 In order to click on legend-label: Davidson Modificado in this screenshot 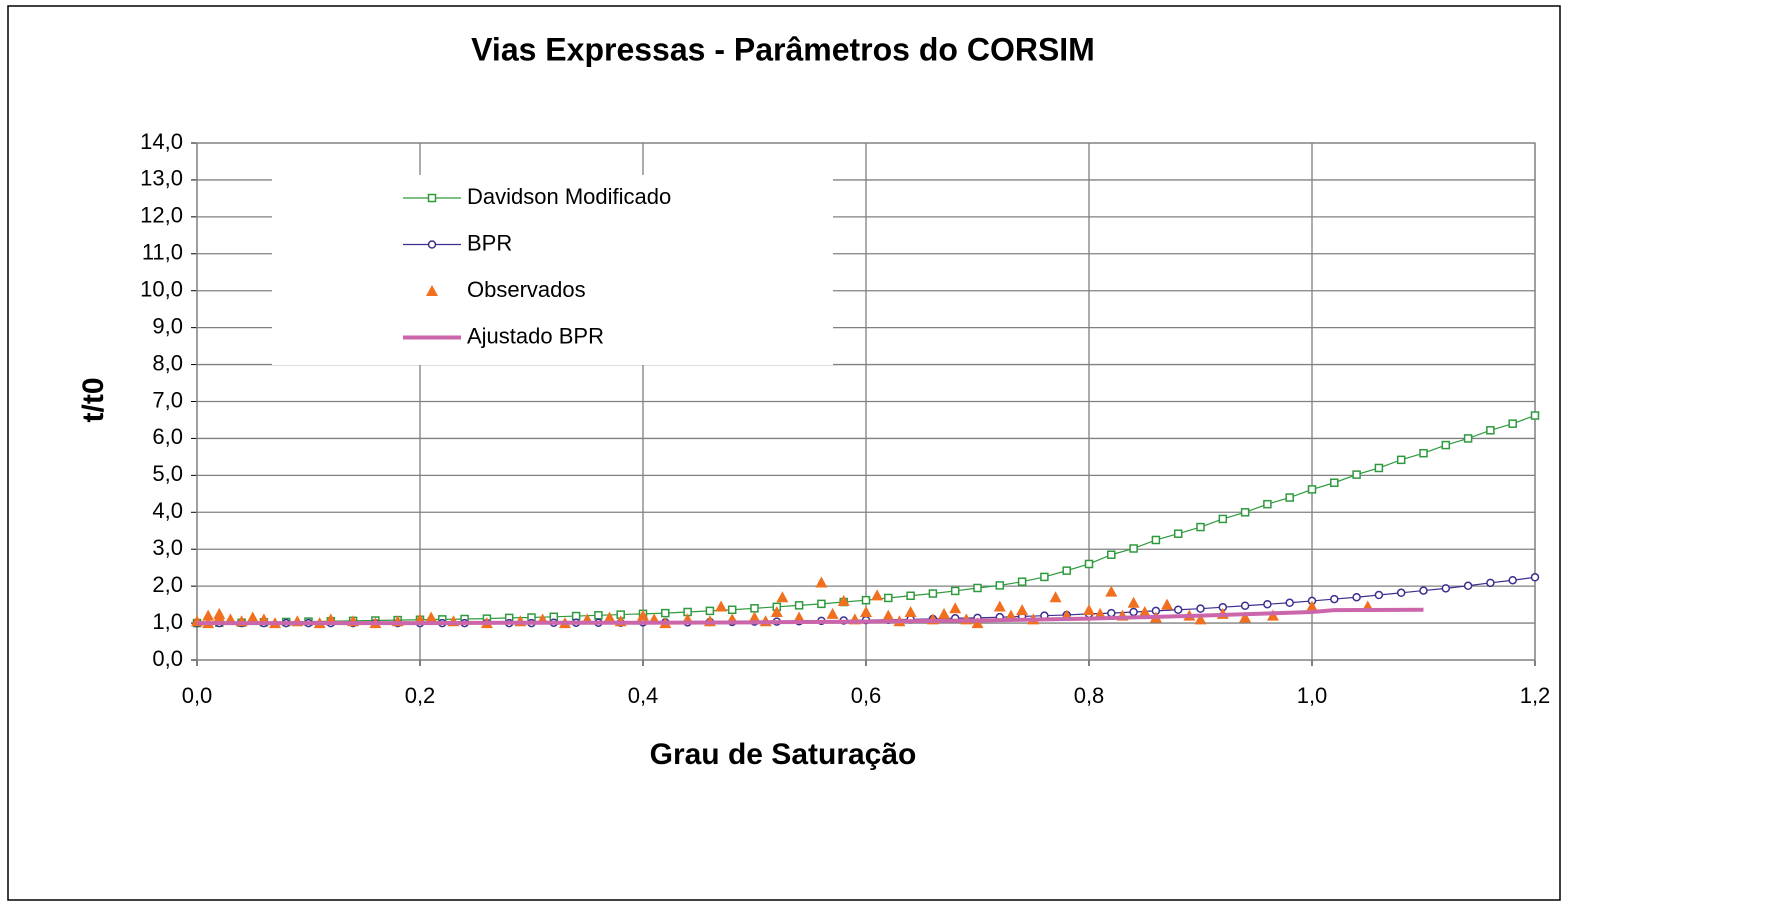, I will do `click(569, 196)`.